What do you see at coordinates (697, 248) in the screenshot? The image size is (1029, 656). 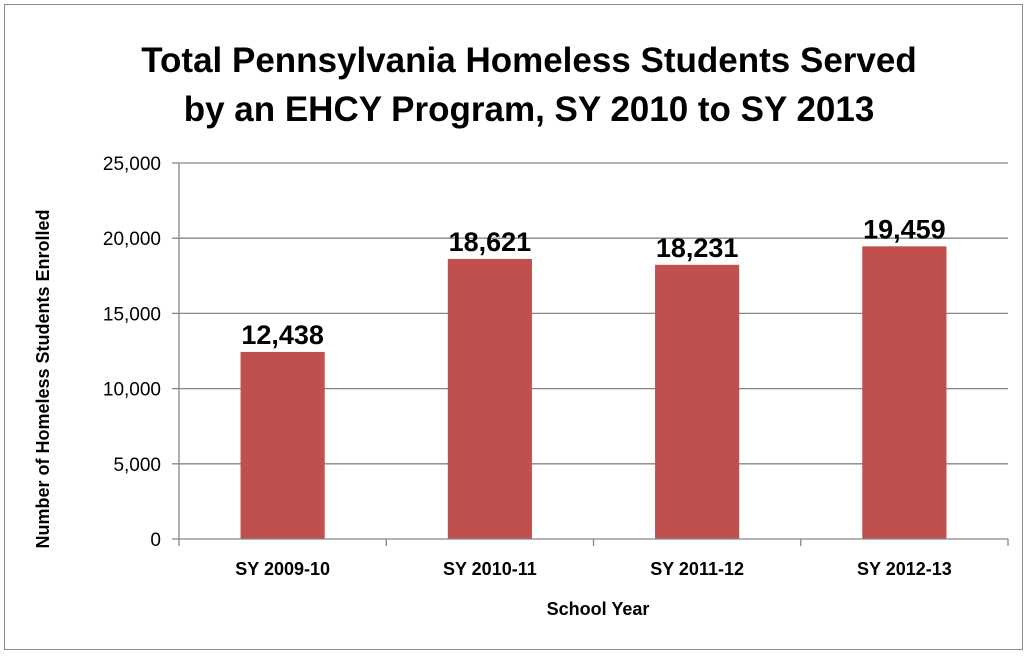 I see `data-label-2: 18,231` at bounding box center [697, 248].